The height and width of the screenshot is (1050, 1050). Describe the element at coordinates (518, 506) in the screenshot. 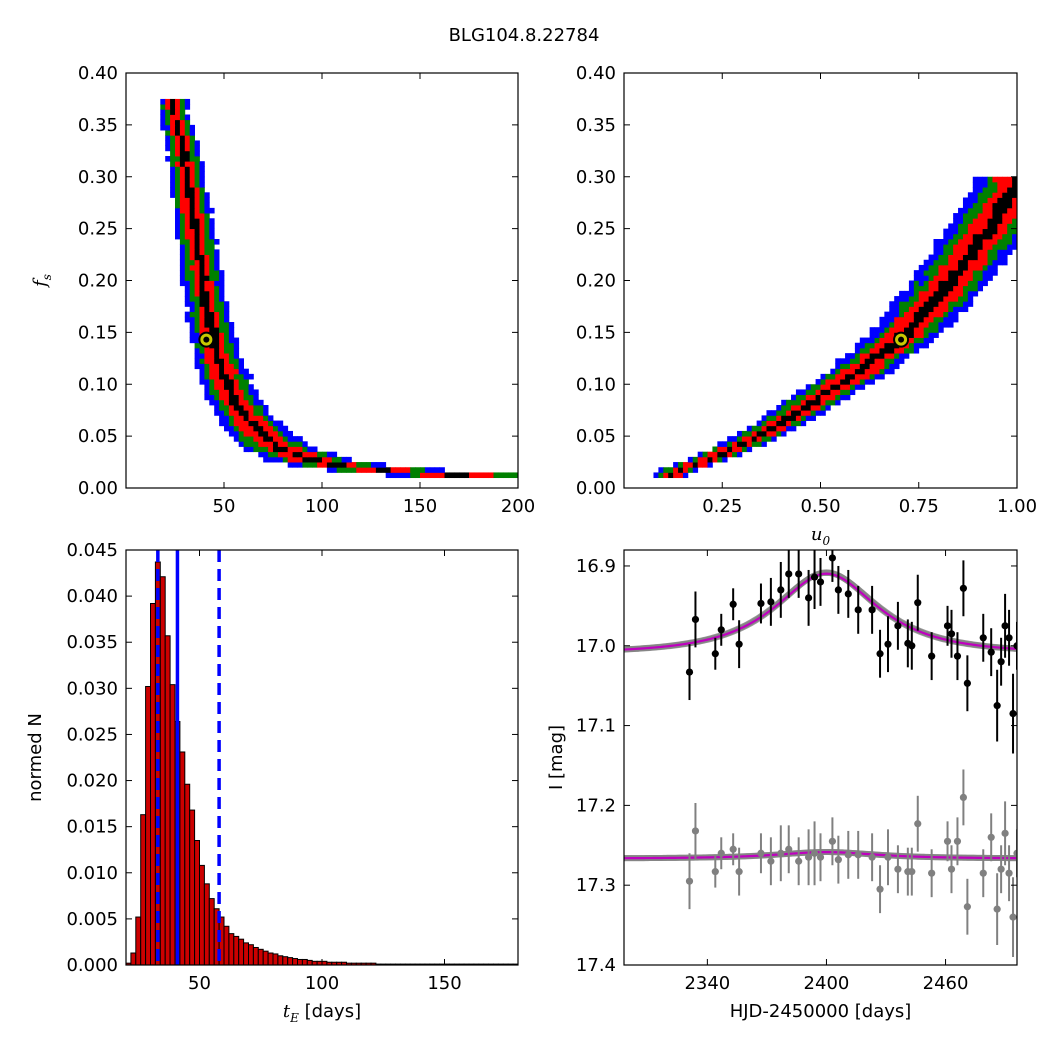

I see `x-tick-label: 200` at that location.